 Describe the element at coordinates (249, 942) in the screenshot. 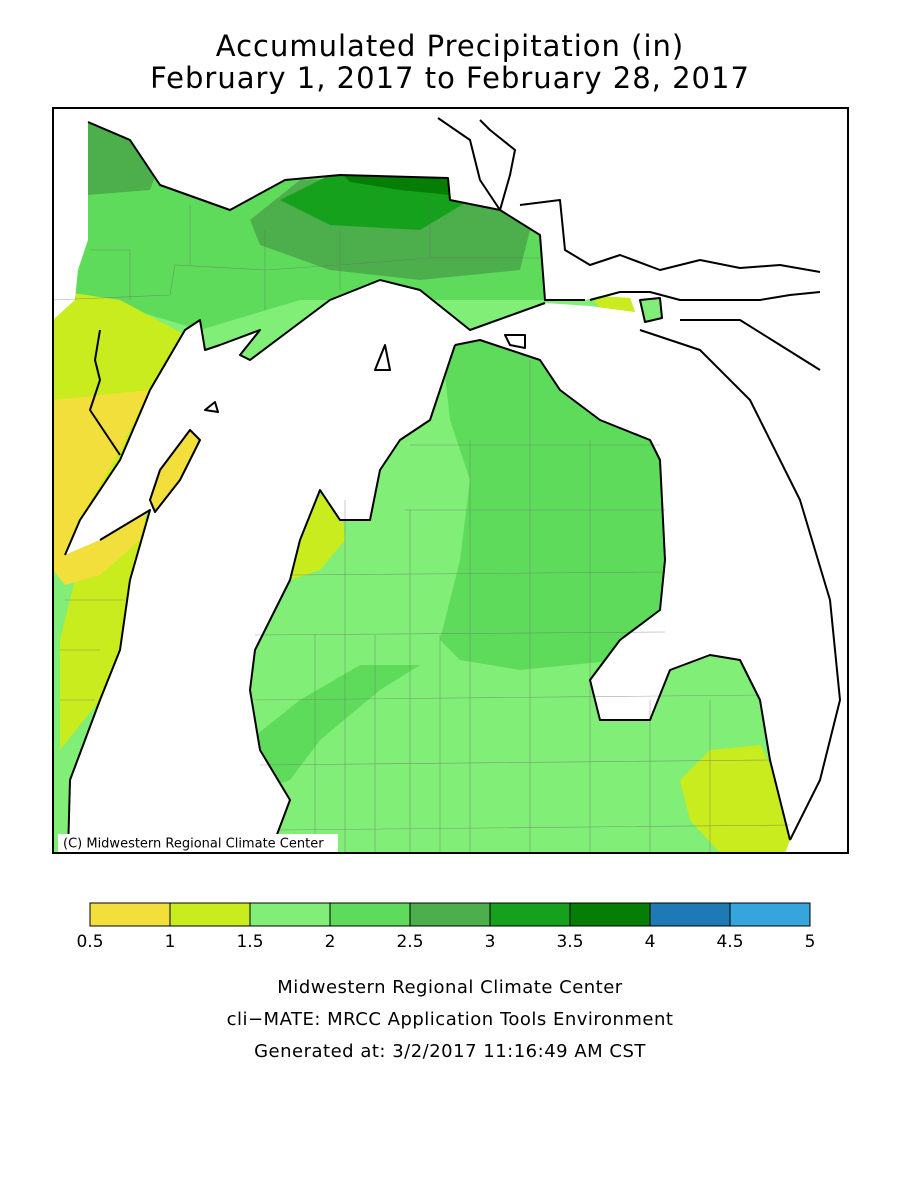

I see `legend-tick-label: 1.5` at that location.